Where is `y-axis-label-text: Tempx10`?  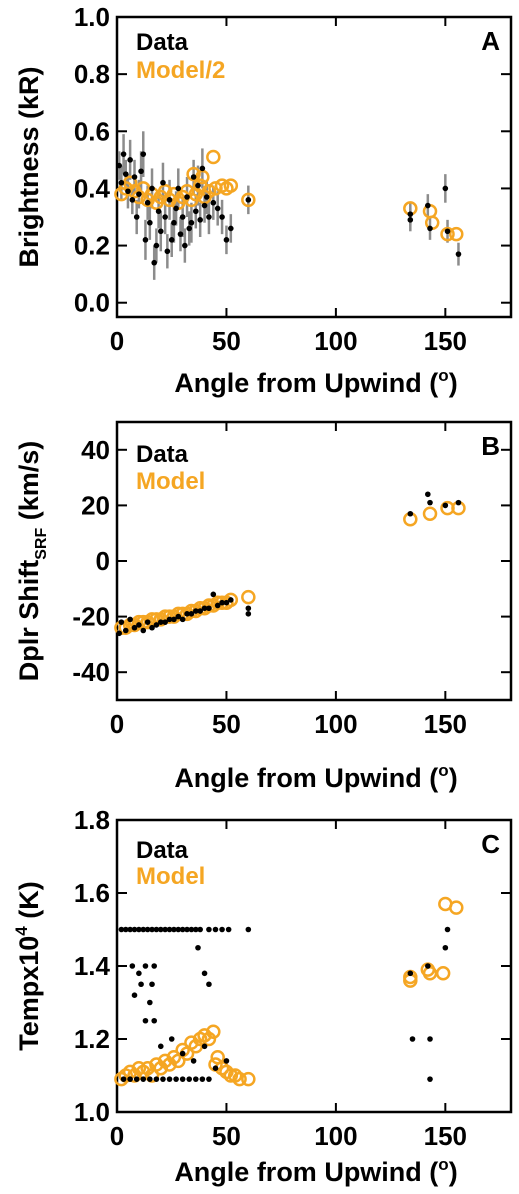
y-axis-label-text: Tempx10 is located at coordinates (29, 993).